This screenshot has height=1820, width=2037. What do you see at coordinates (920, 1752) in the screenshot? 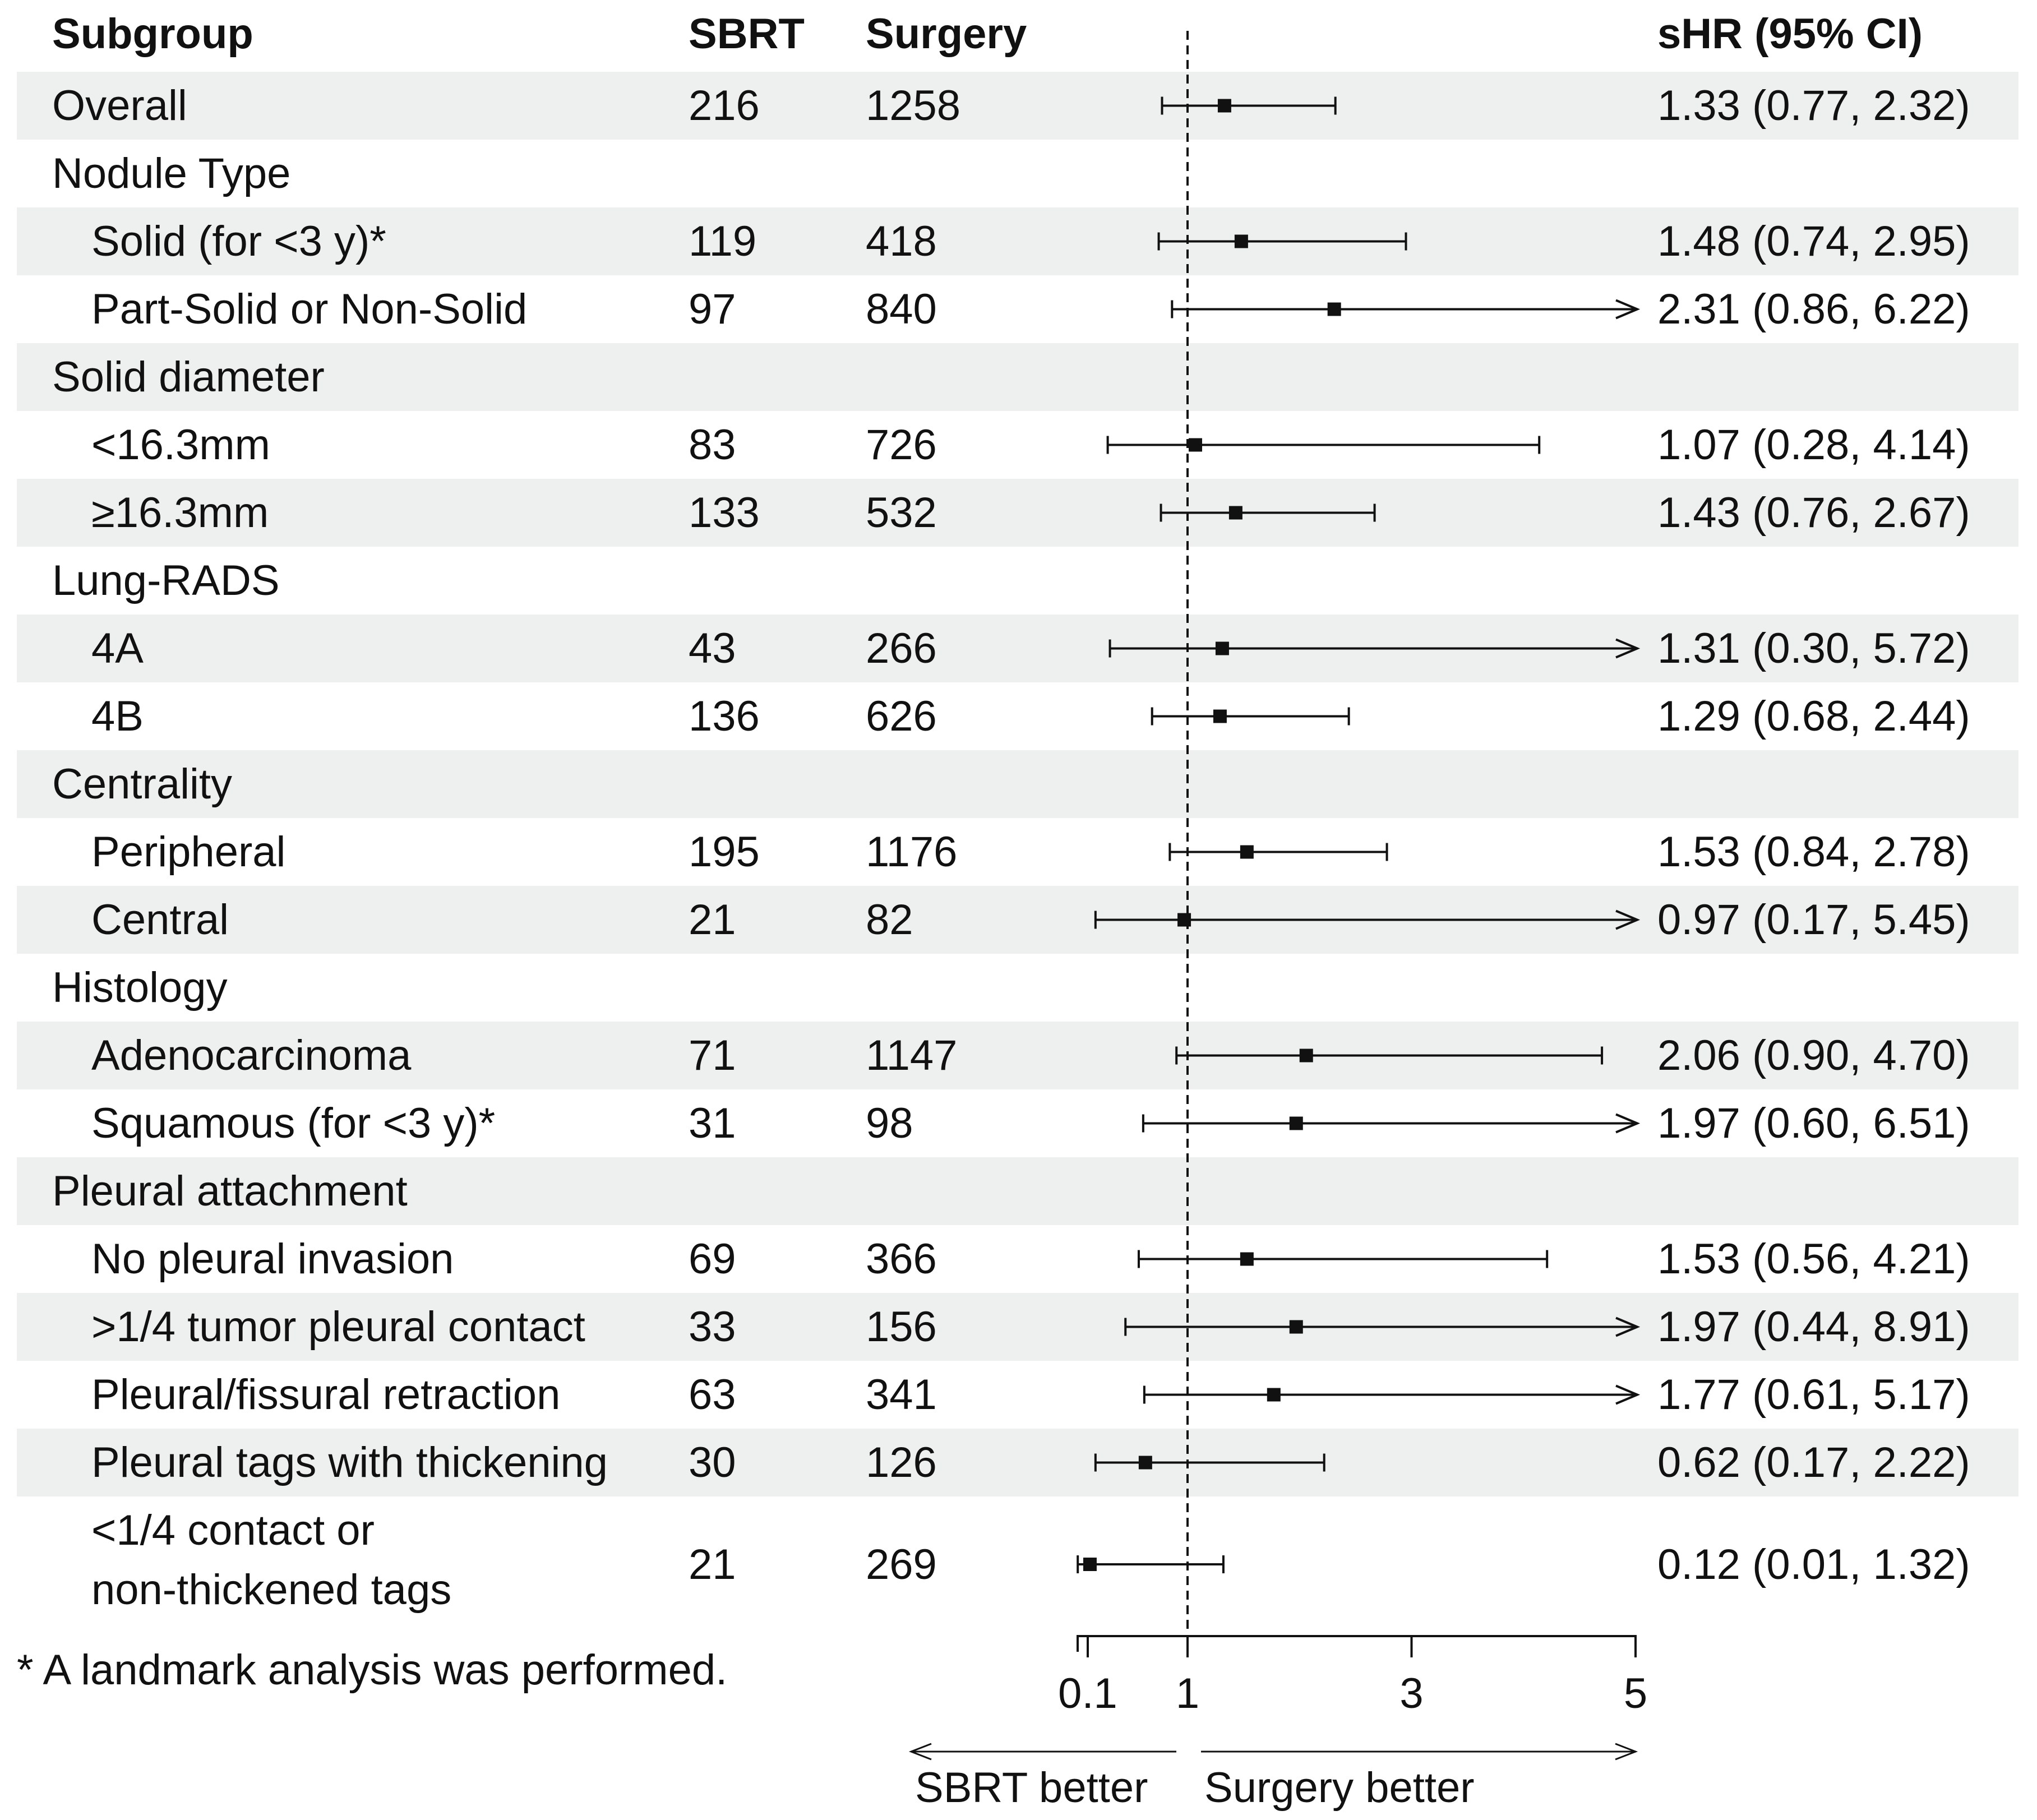
I see `sbrt-better-arrowhead` at bounding box center [920, 1752].